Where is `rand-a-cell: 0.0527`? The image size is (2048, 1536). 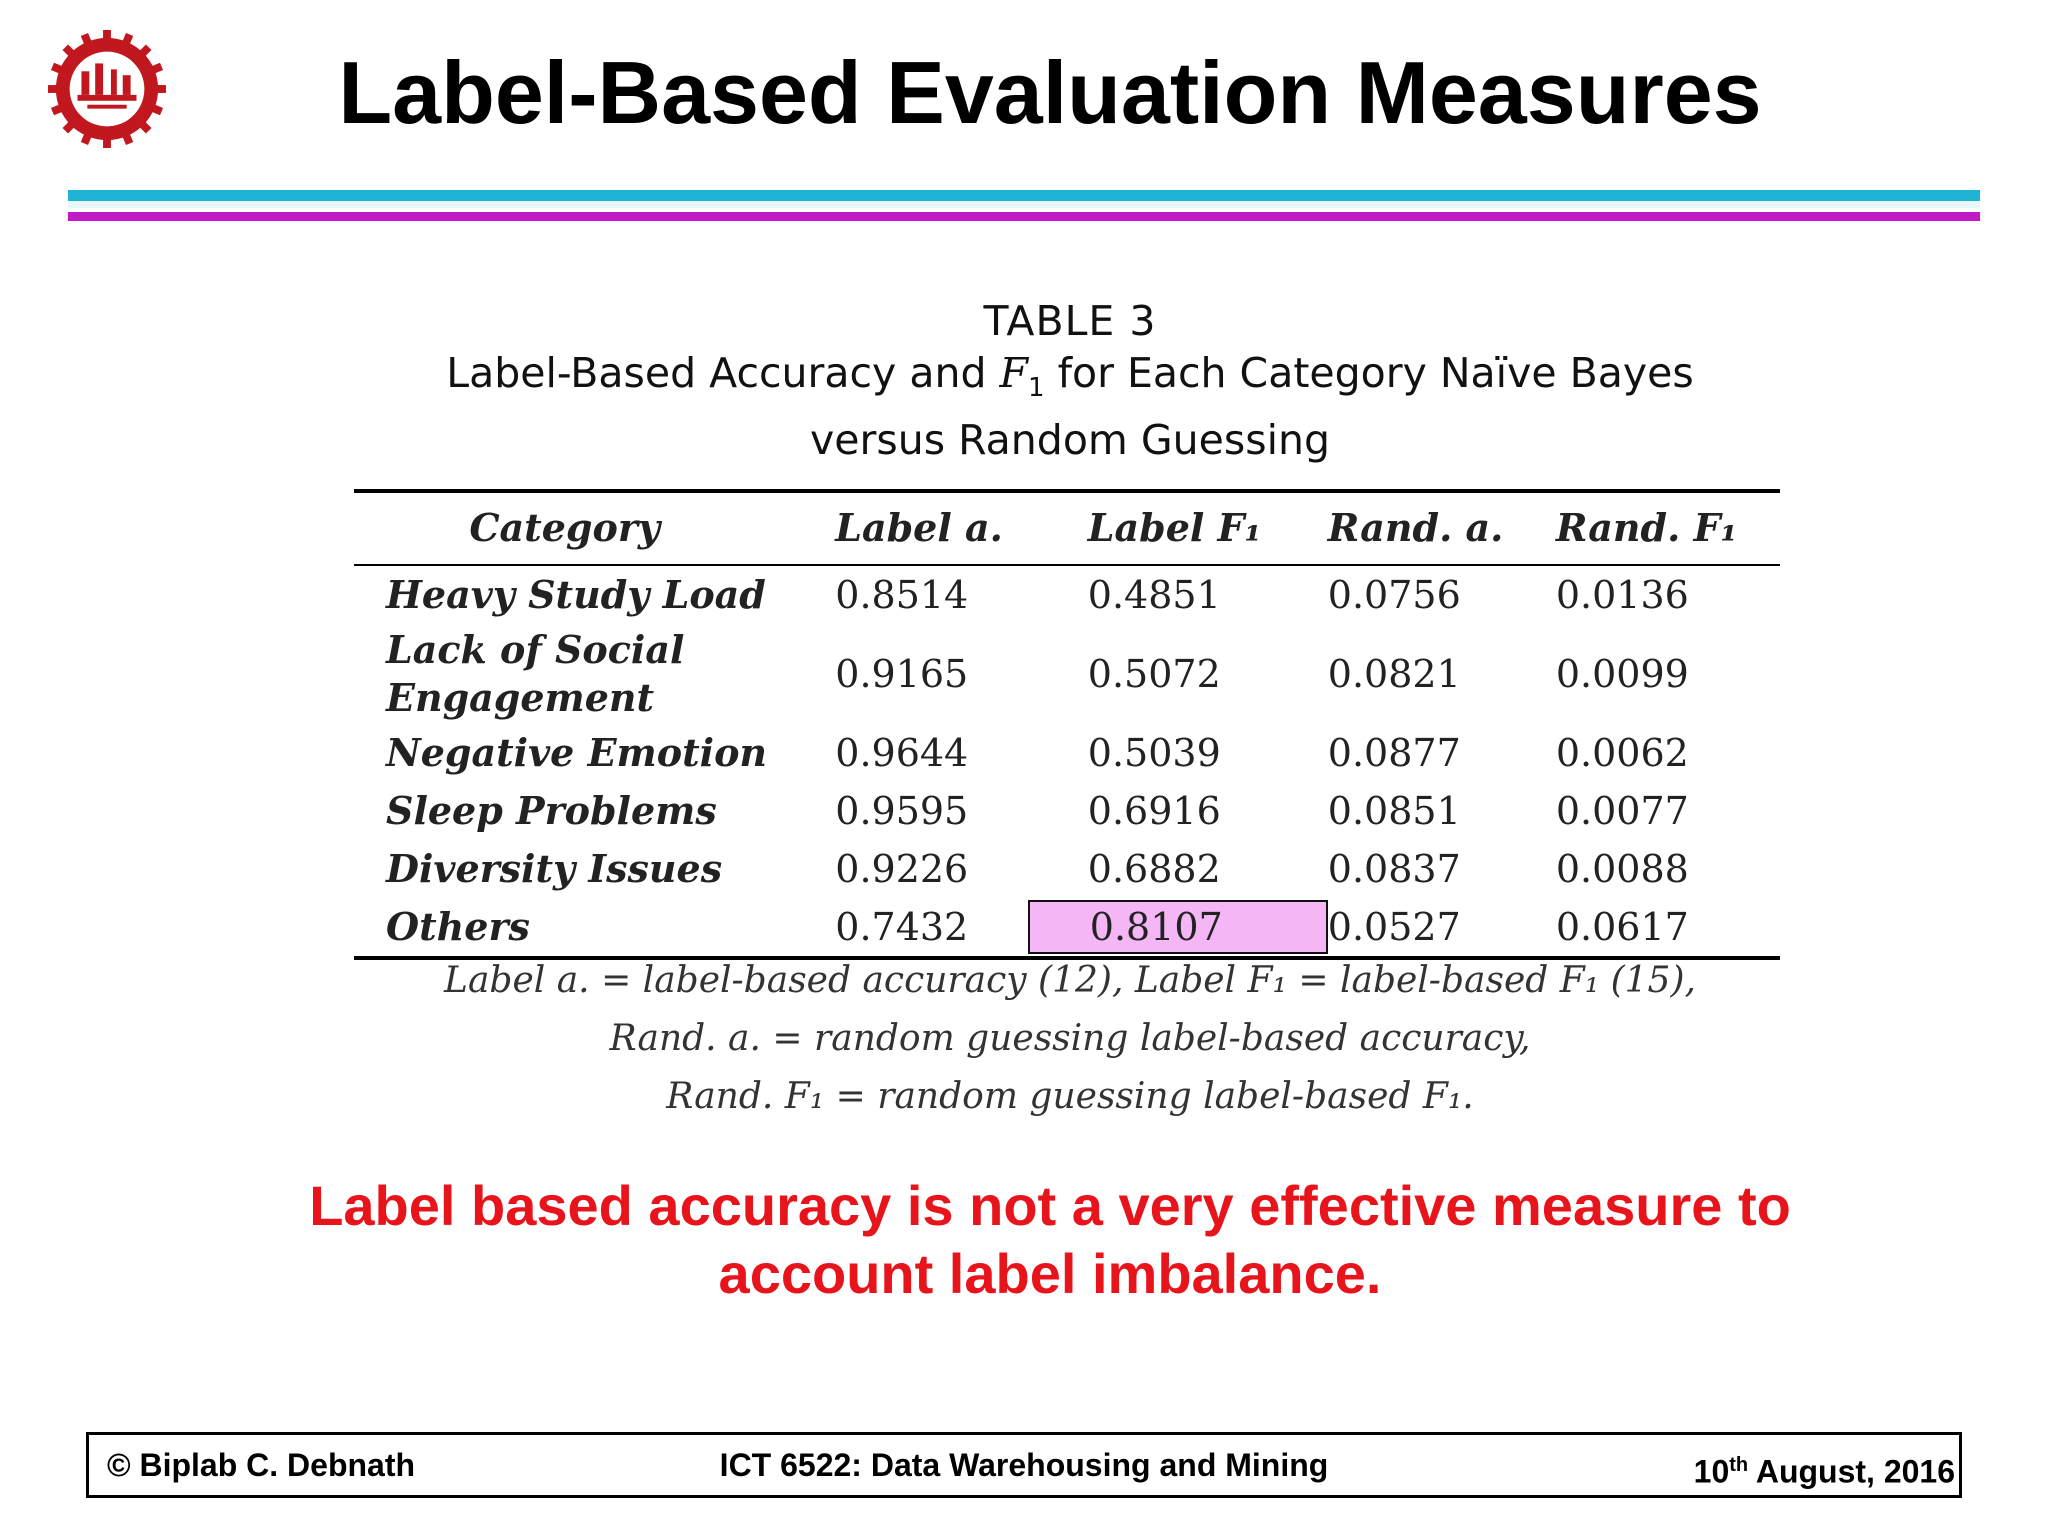
rand-a-cell: 0.0527 is located at coordinates (1441, 929).